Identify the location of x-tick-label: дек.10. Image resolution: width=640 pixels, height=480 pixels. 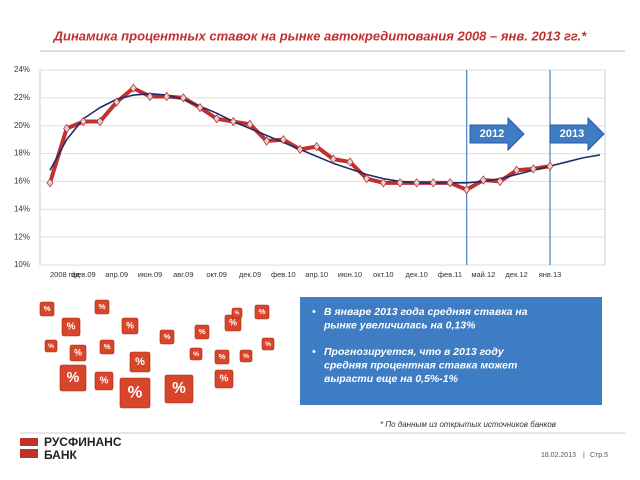
(417, 274).